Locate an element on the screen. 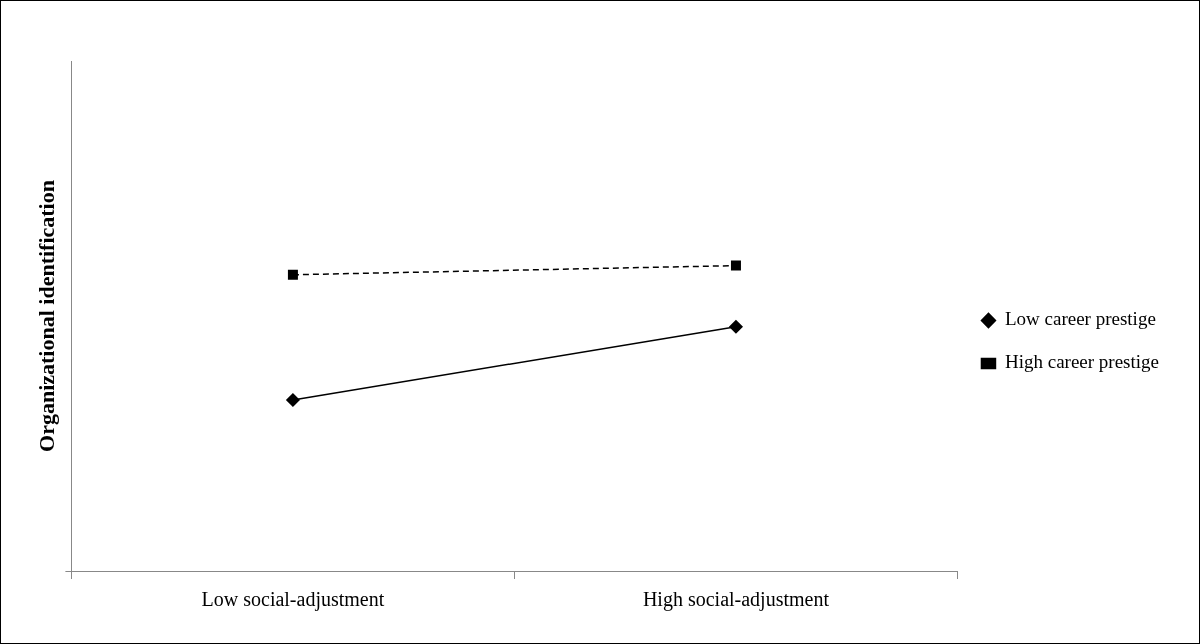  y-axis-title: Organizational identification is located at coordinates (46, 316).